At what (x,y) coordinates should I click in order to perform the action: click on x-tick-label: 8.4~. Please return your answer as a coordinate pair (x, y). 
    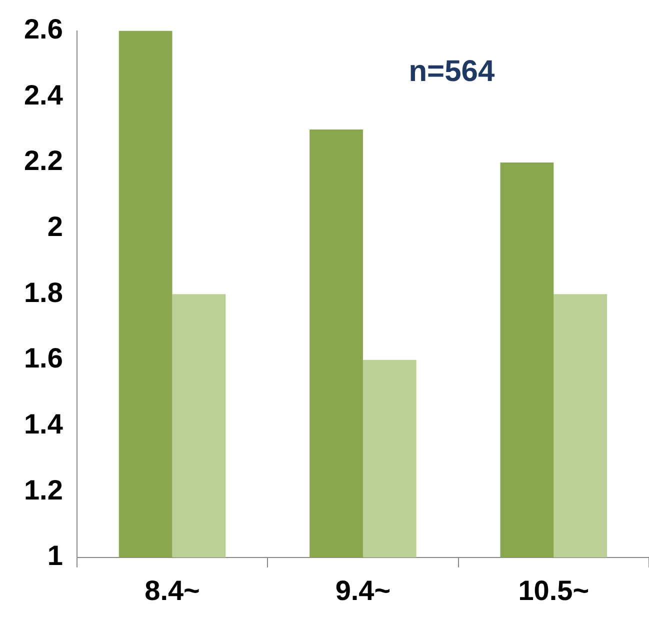
    Looking at the image, I should click on (172, 590).